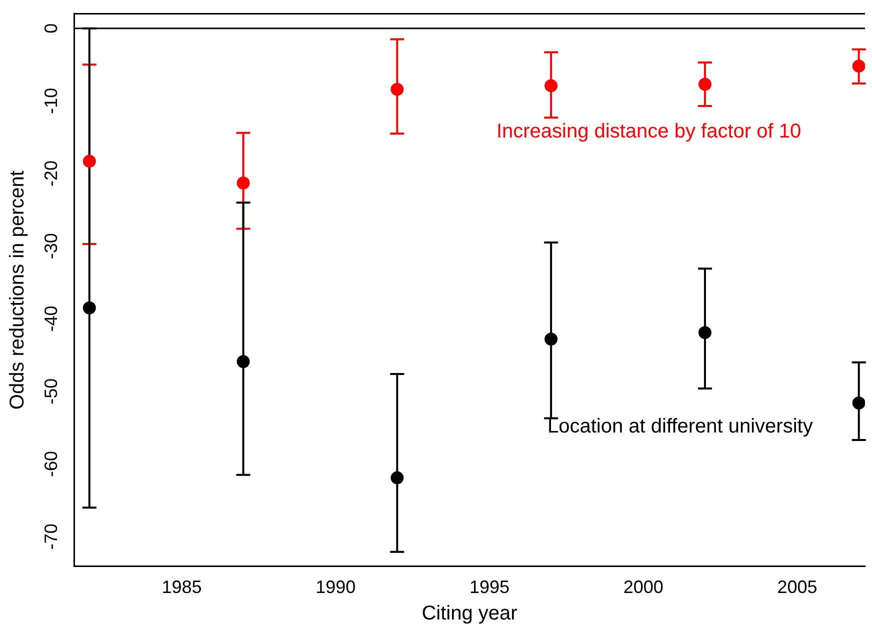 This screenshot has height=628, width=872. What do you see at coordinates (336, 587) in the screenshot?
I see `x-tick-label: 1990` at bounding box center [336, 587].